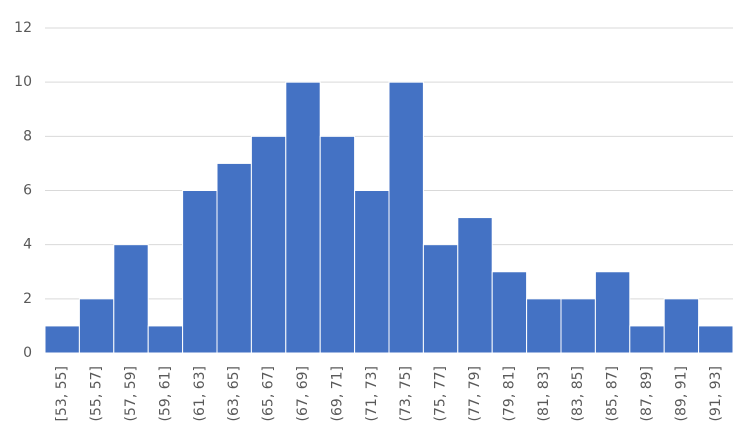 The height and width of the screenshot is (445, 748). I want to click on x-tick-label: (59, 61], so click(165, 393).